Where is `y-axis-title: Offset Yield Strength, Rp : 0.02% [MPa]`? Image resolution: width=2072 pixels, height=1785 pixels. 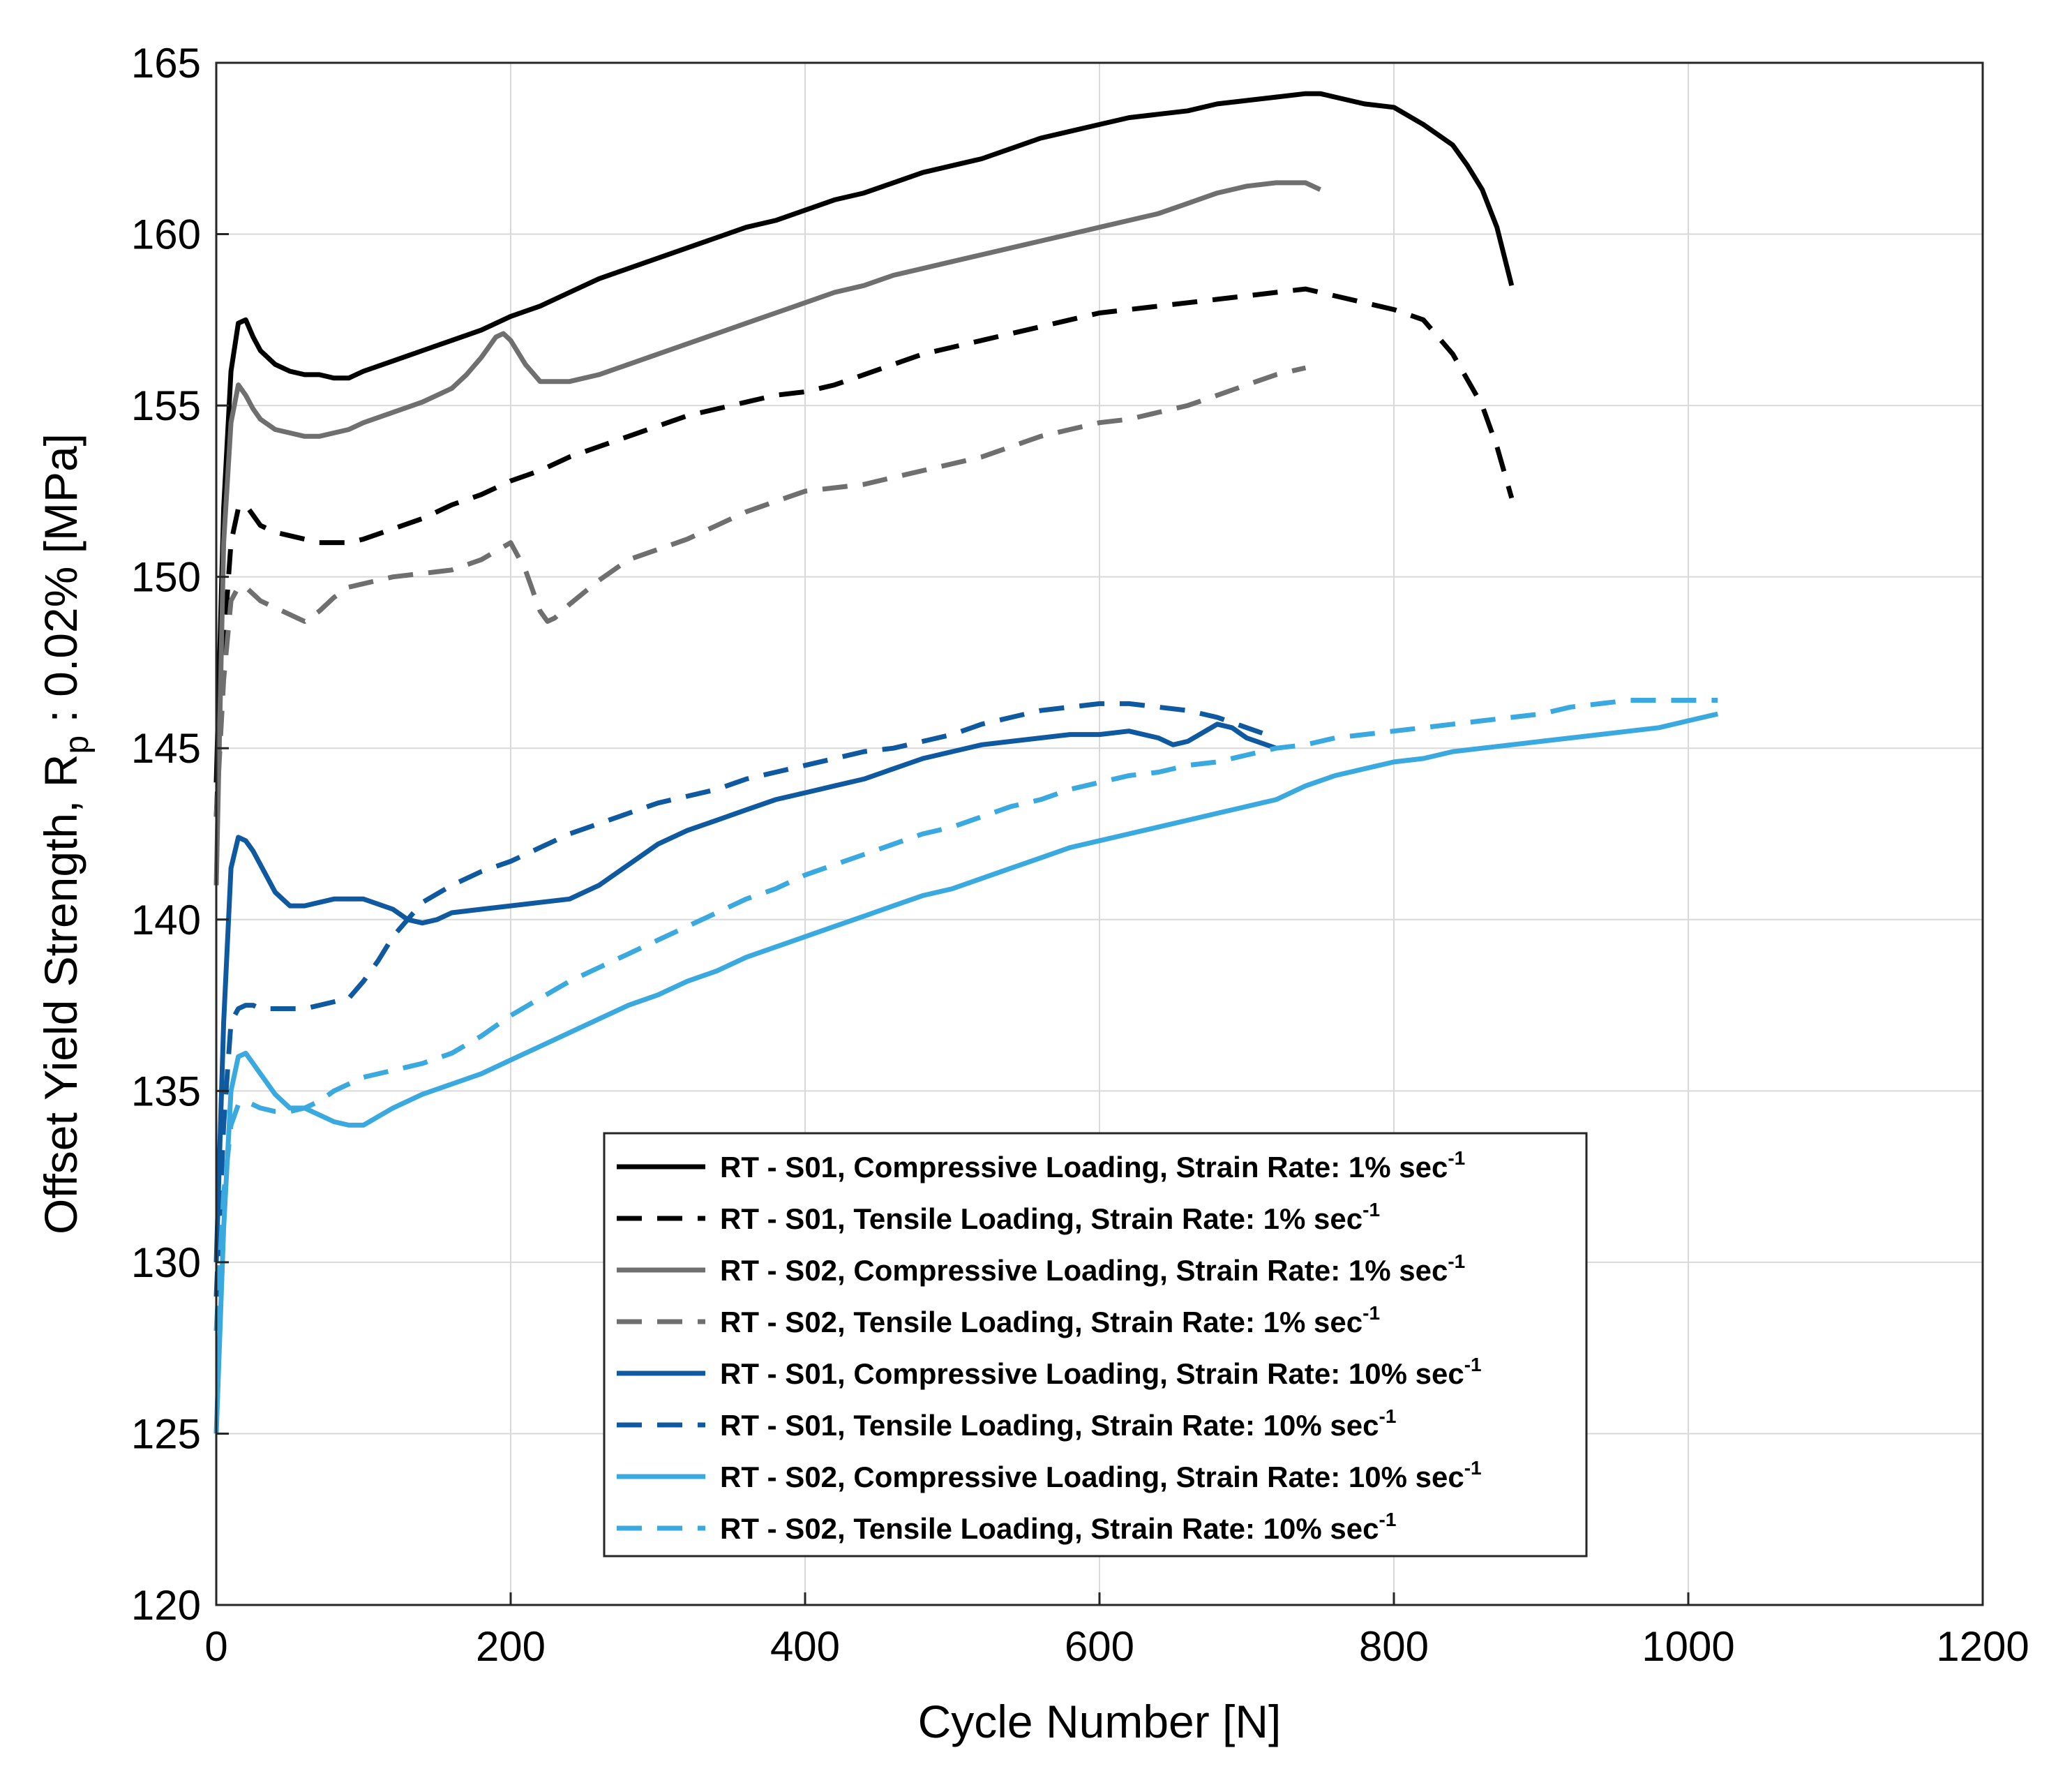
y-axis-title: Offset Yield Strength, Rp : 0.02% [MPa] is located at coordinates (65, 833).